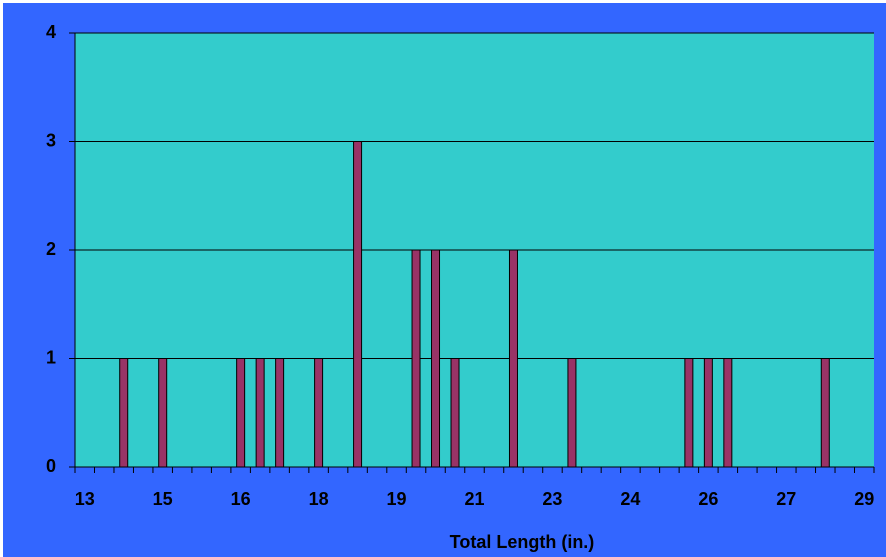  What do you see at coordinates (708, 499) in the screenshot?
I see `x-tick-label: 26` at bounding box center [708, 499].